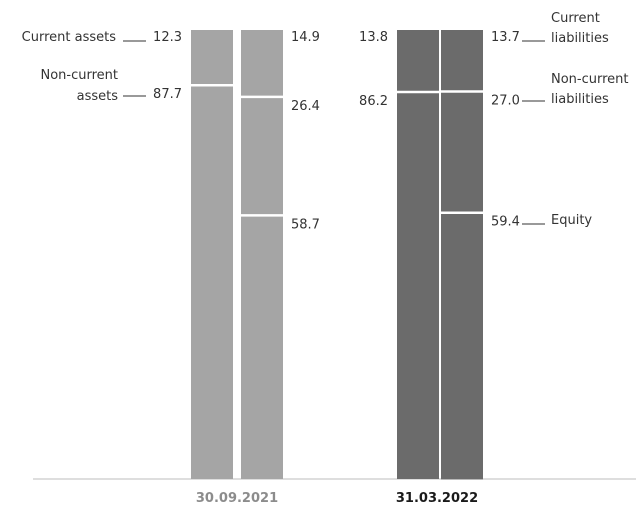 Image resolution: width=644 pixels, height=508 pixels. What do you see at coordinates (79, 75) in the screenshot?
I see `non-current-assets-label-line1: Non-current` at bounding box center [79, 75].